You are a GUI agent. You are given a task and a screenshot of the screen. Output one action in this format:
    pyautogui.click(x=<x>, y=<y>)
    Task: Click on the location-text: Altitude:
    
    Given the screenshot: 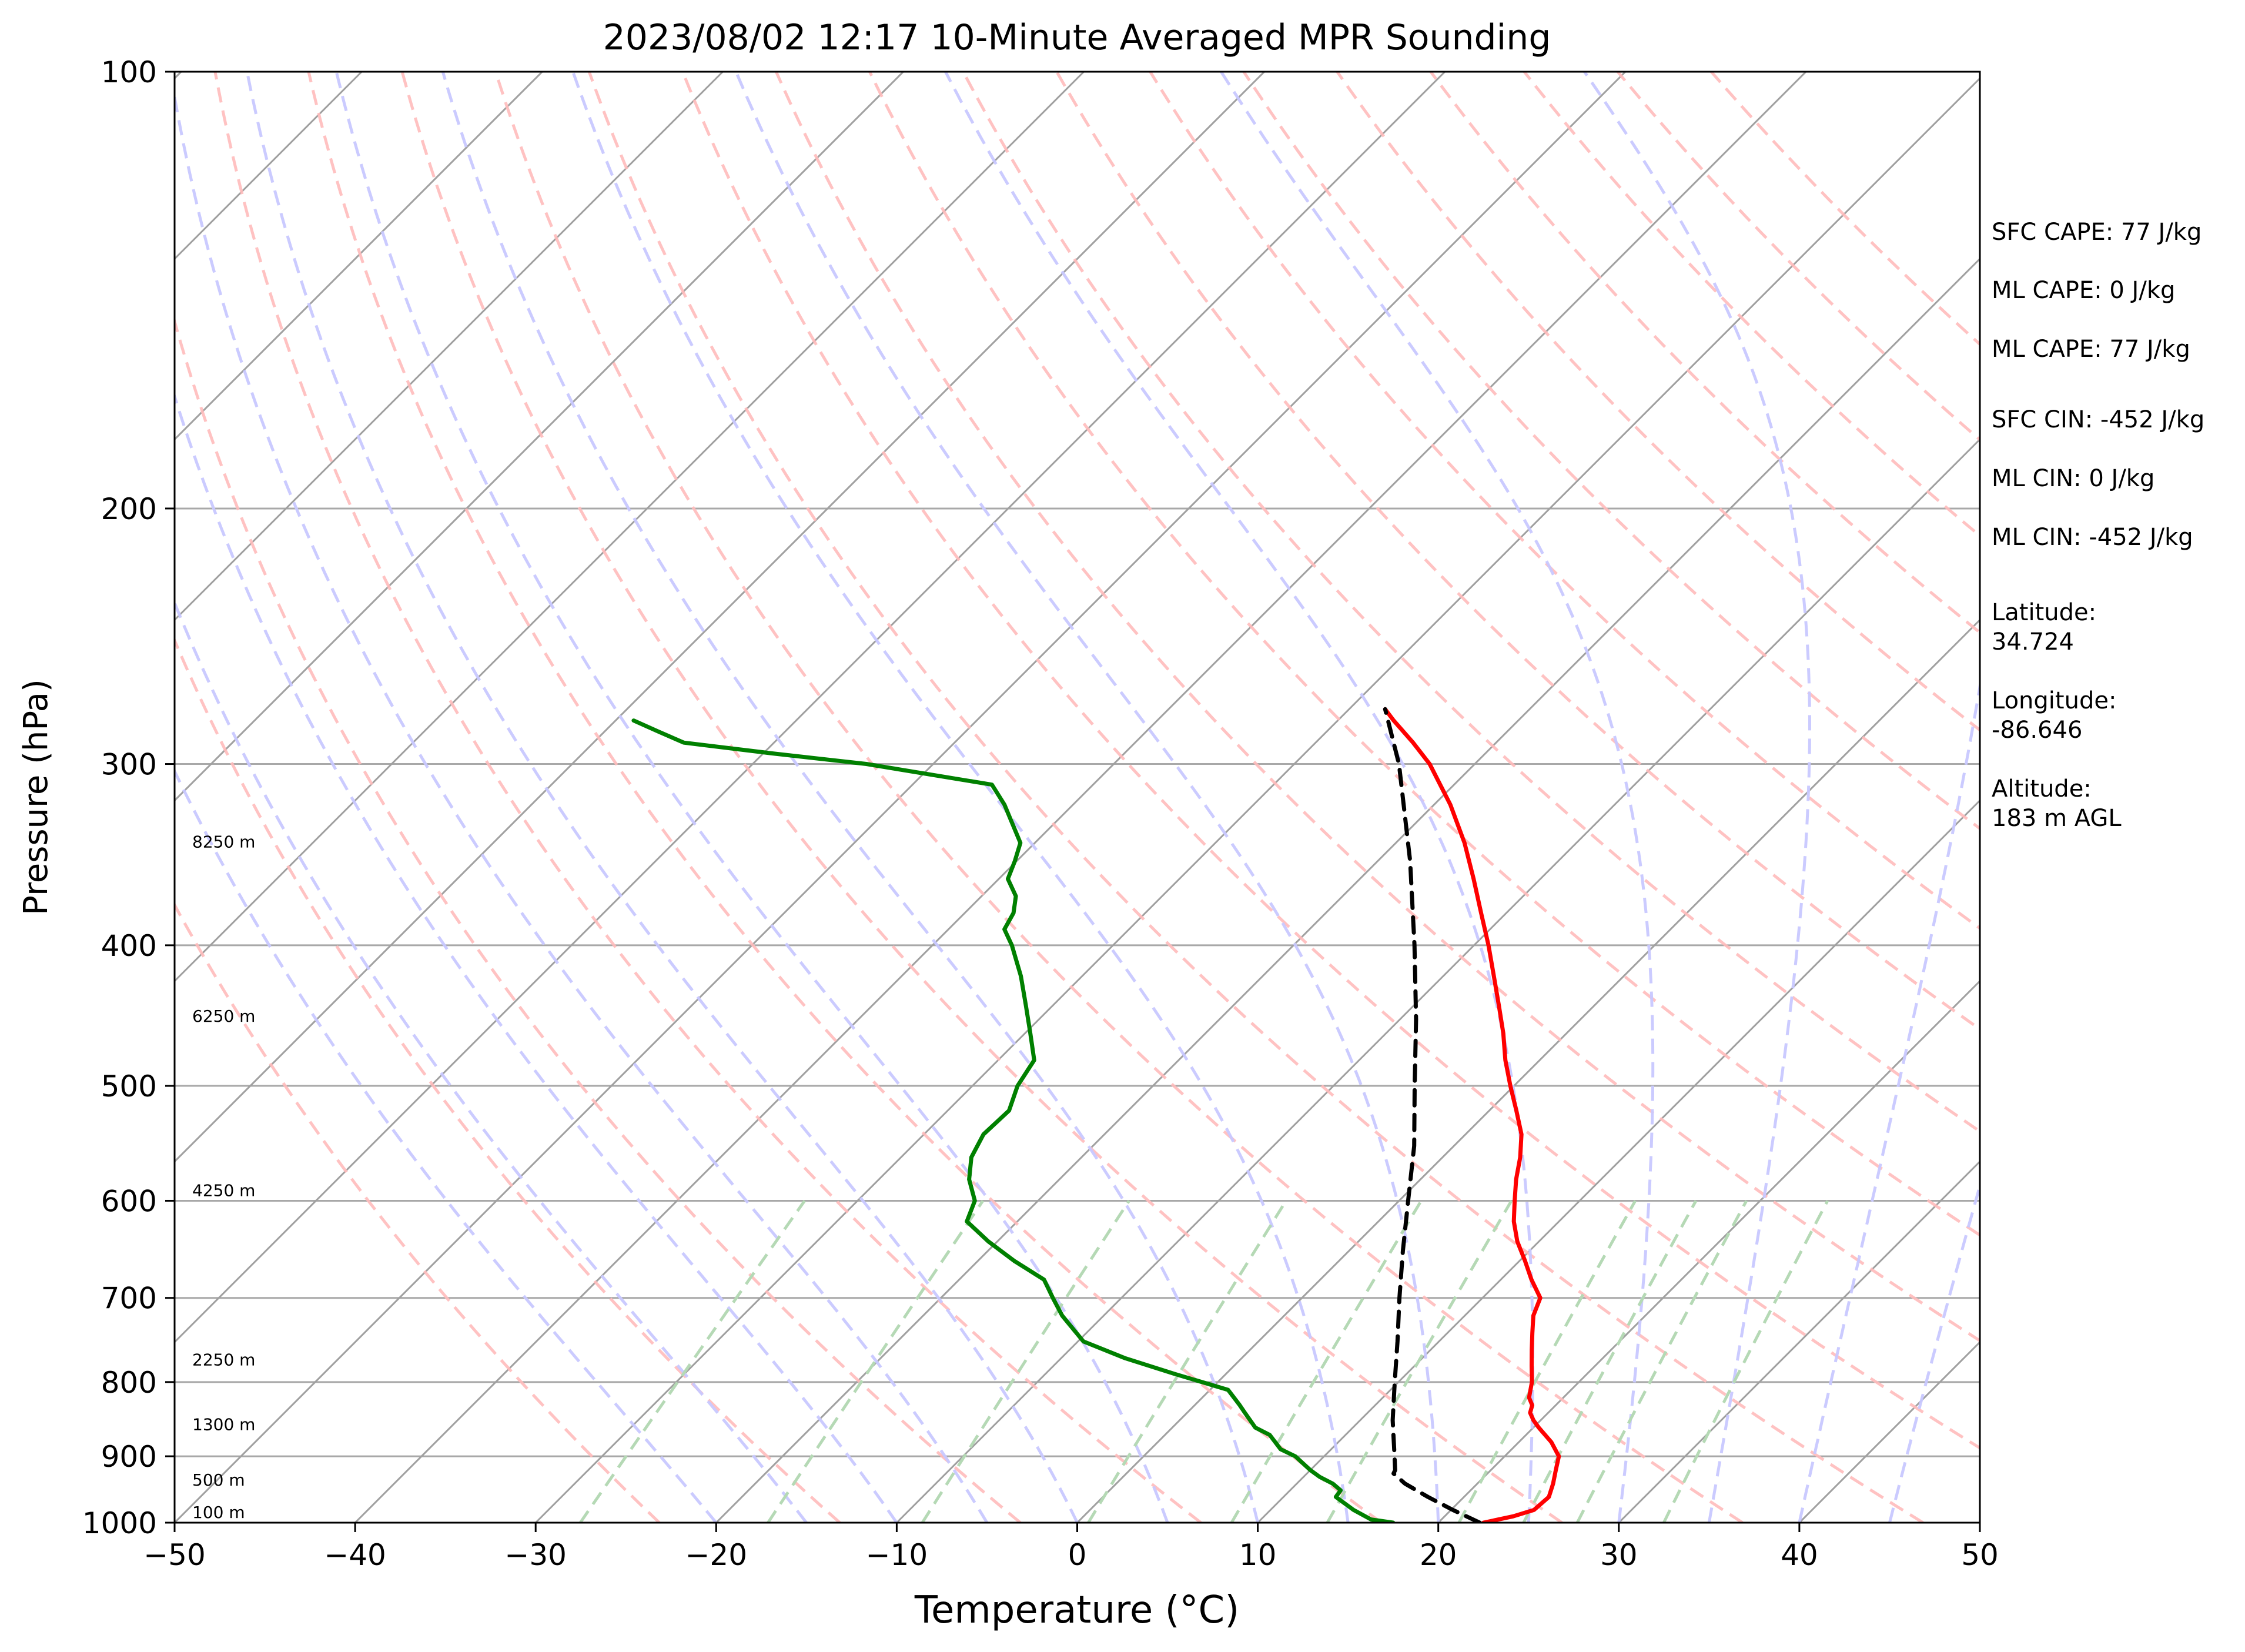 What is the action you would take?
    pyautogui.click(x=2042, y=789)
    